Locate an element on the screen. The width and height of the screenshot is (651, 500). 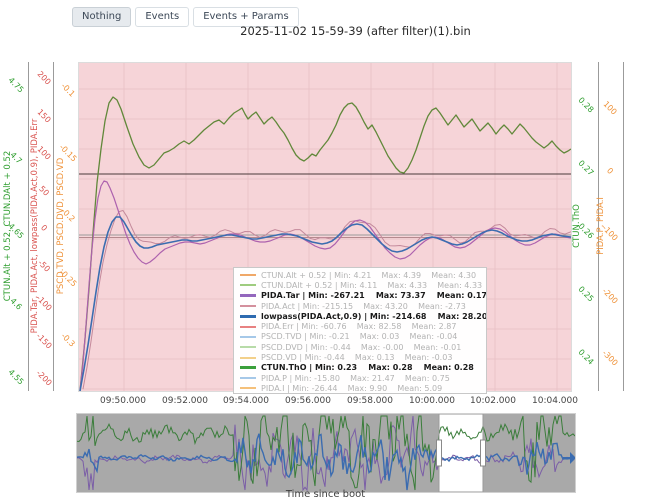
x-tick-label: 09:58.000 is located at coordinates (370, 401).